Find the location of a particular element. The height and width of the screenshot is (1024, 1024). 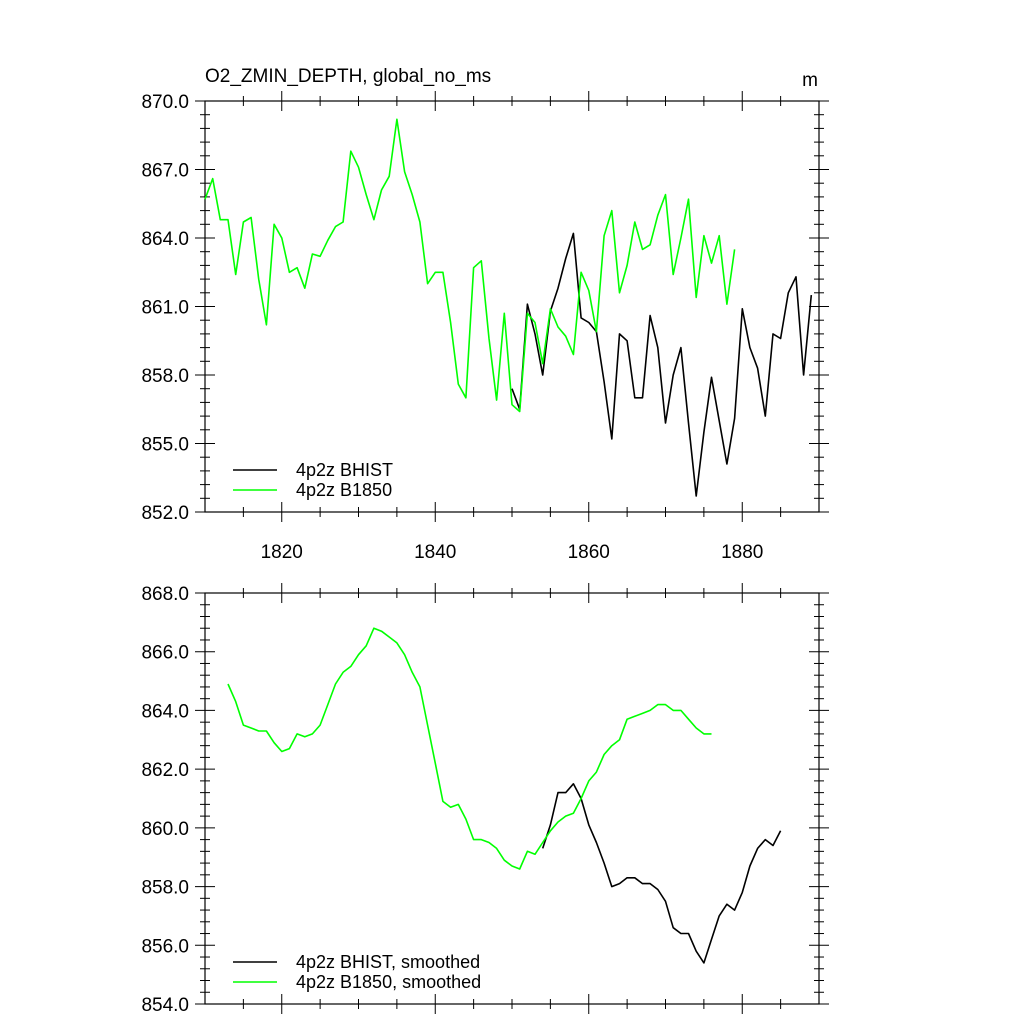

top-series-line-bhist is located at coordinates (662, 364).